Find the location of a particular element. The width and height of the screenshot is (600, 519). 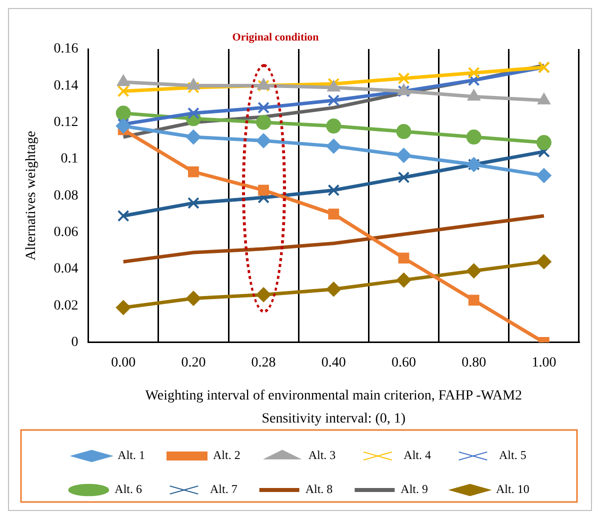

y-tick-label: 0.16 is located at coordinates (66, 49).